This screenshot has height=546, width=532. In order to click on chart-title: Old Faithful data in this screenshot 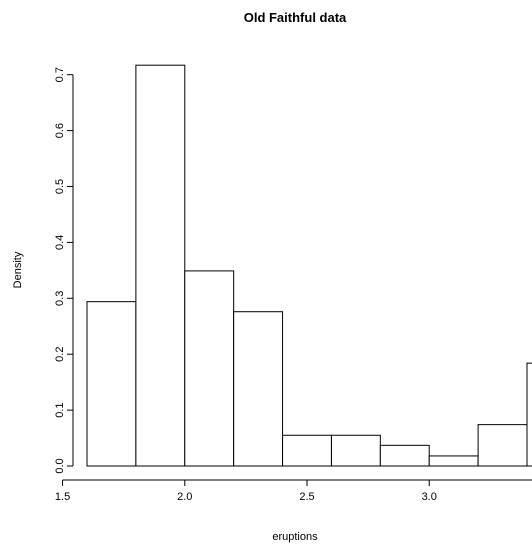, I will do `click(295, 17)`.